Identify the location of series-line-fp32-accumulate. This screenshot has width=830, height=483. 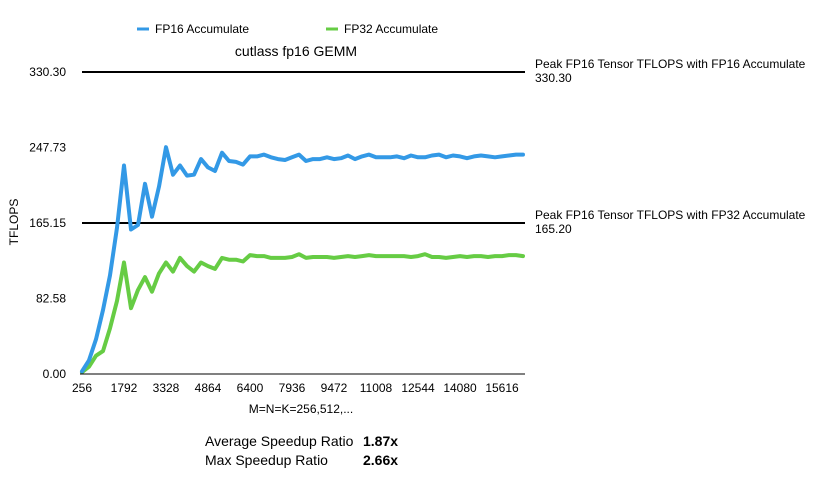
(302, 313).